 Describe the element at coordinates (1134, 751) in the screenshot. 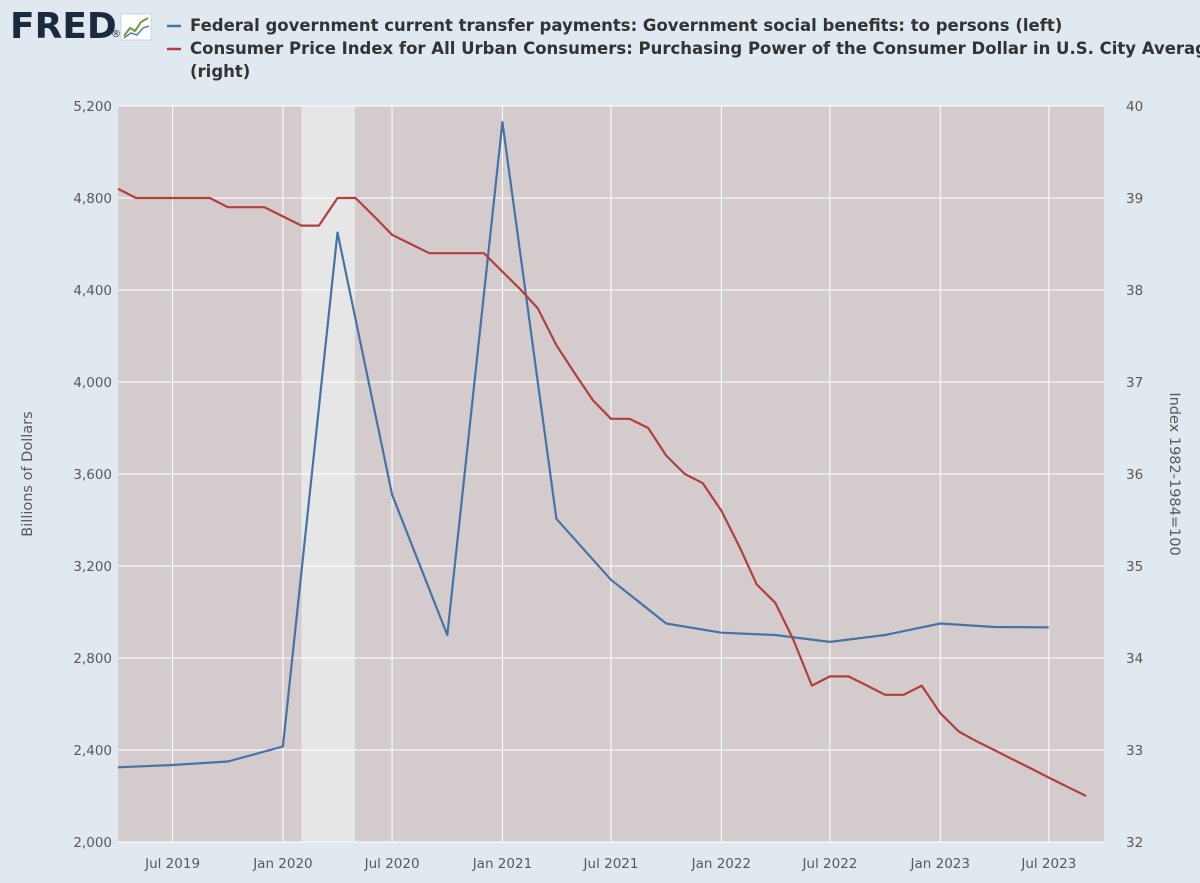

I see `right-tick-label-1: 33` at that location.